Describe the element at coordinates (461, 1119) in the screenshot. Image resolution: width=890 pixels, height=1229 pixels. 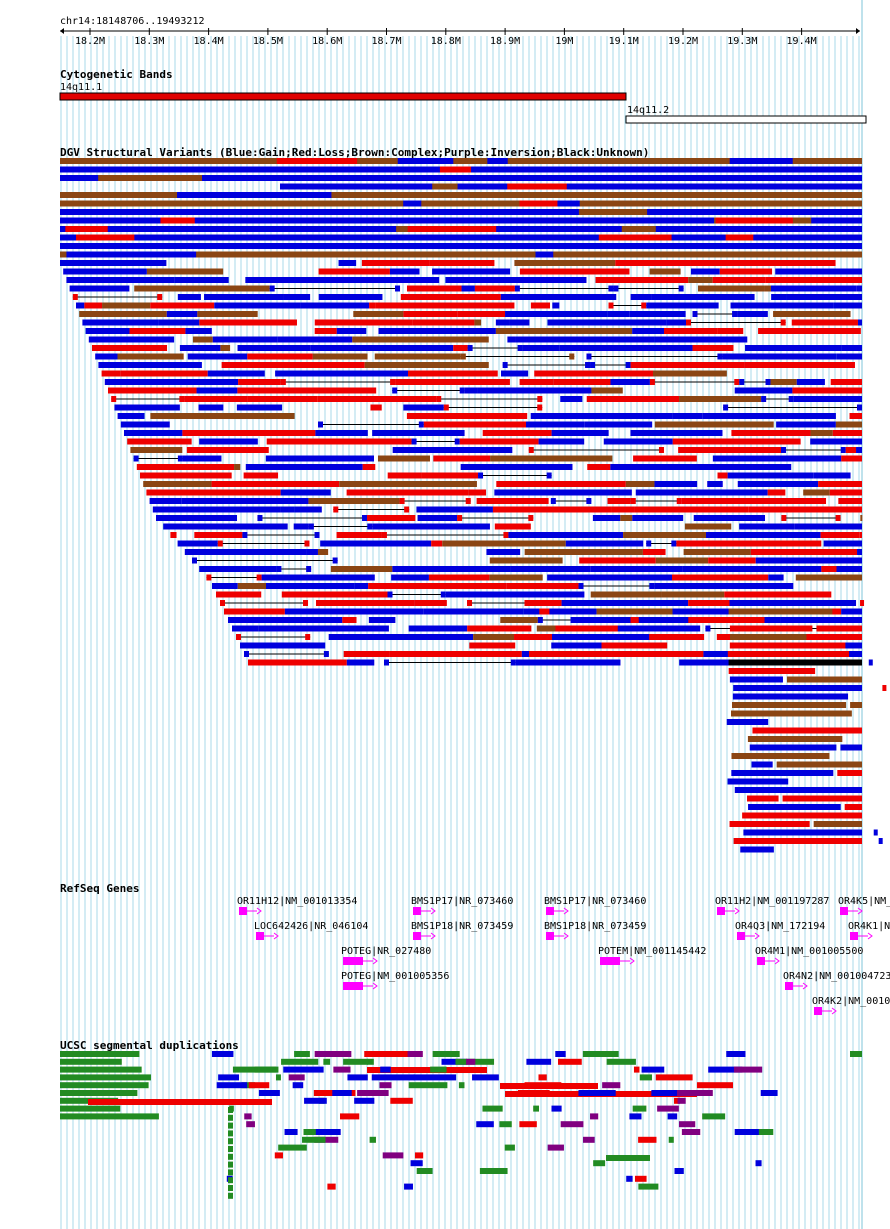
I see `segdup-track: UCSC segmental duplications` at that location.